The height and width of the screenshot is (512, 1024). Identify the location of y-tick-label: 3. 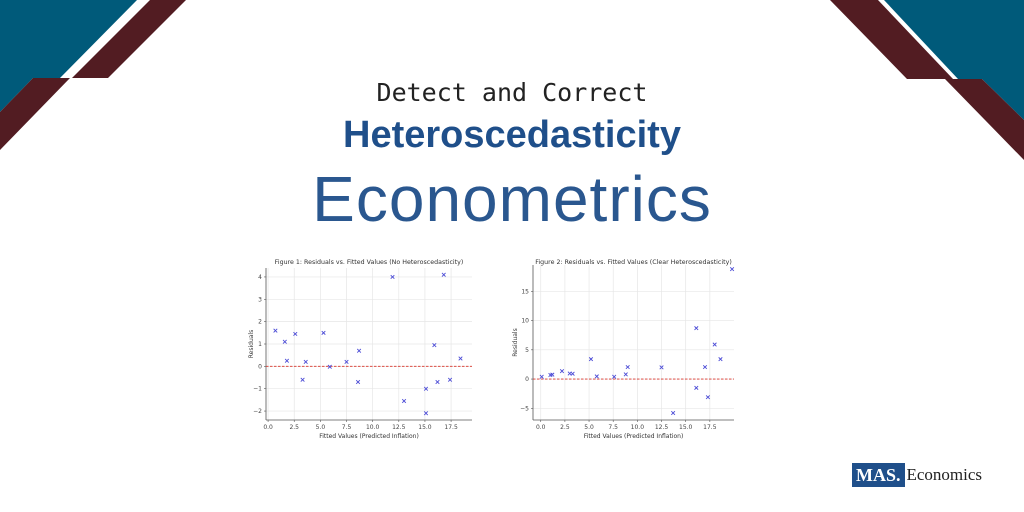
(260, 299).